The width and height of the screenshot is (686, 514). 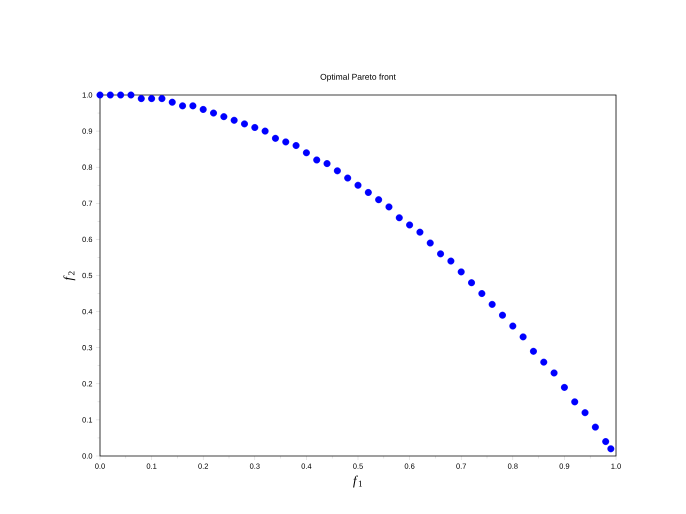 I want to click on chart-title: Optimal Pareto front, so click(x=358, y=78).